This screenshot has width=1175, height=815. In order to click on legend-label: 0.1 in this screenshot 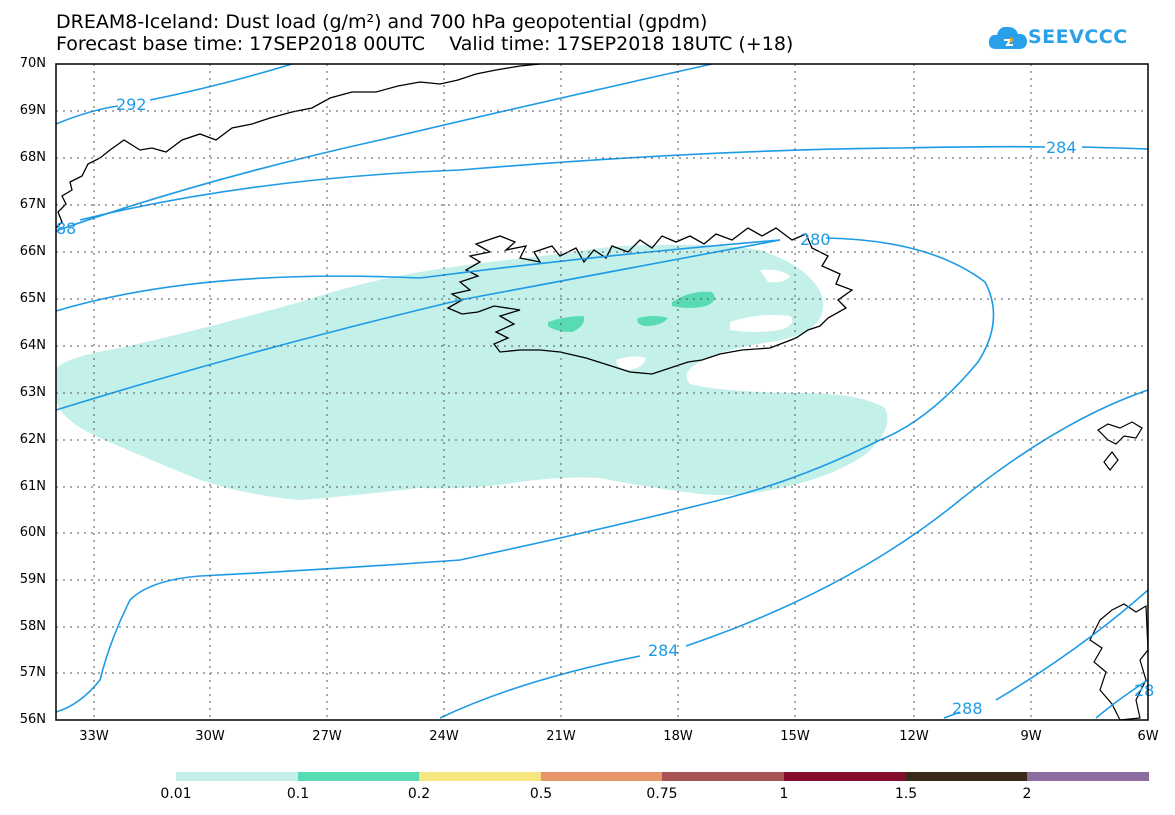, I will do `click(298, 794)`.